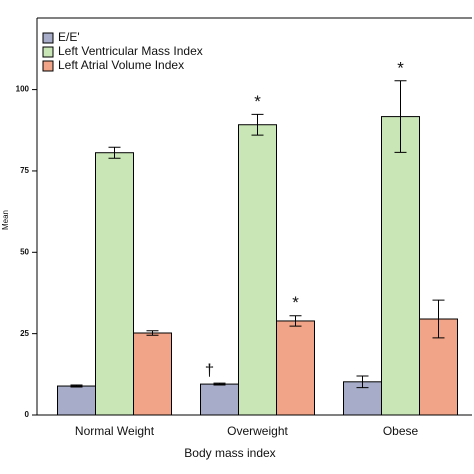 Image resolution: width=474 pixels, height=474 pixels. What do you see at coordinates (69, 37) in the screenshot?
I see `legend-label: E/E'` at bounding box center [69, 37].